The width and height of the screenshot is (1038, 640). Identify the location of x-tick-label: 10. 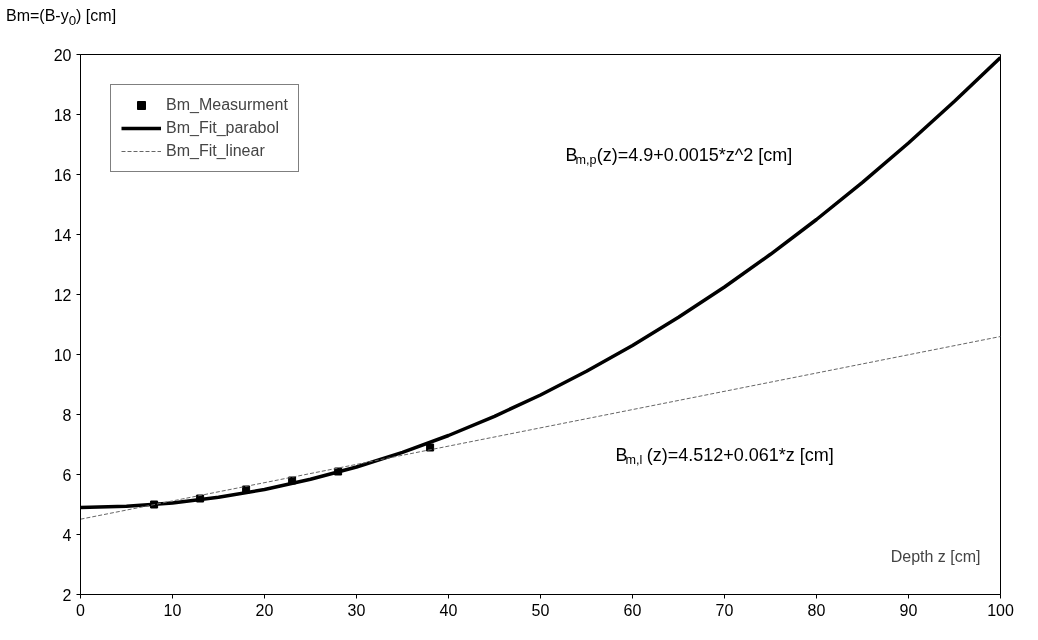
(172, 610).